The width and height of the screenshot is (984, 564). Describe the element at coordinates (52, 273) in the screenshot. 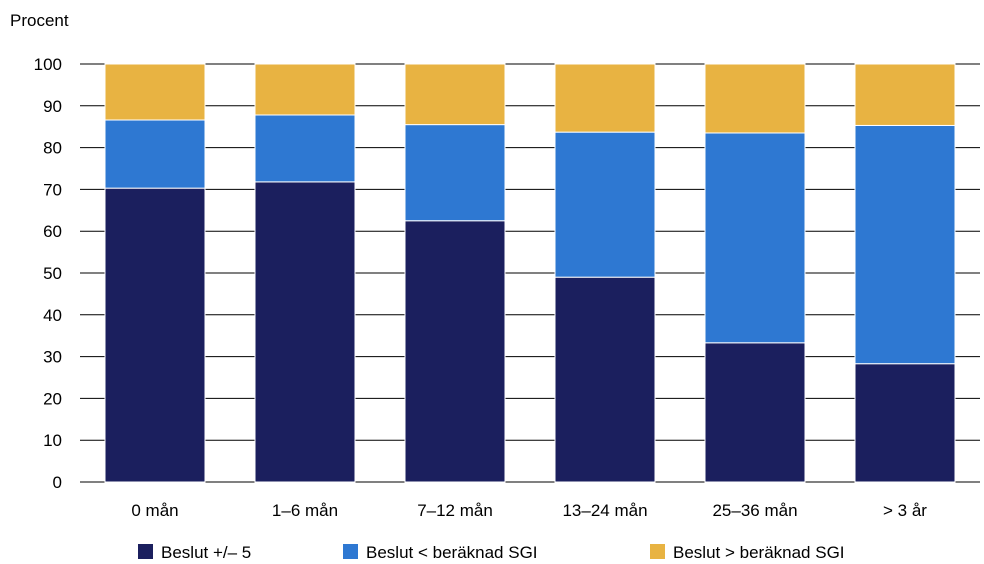

I see `y-tick-label: 50` at that location.